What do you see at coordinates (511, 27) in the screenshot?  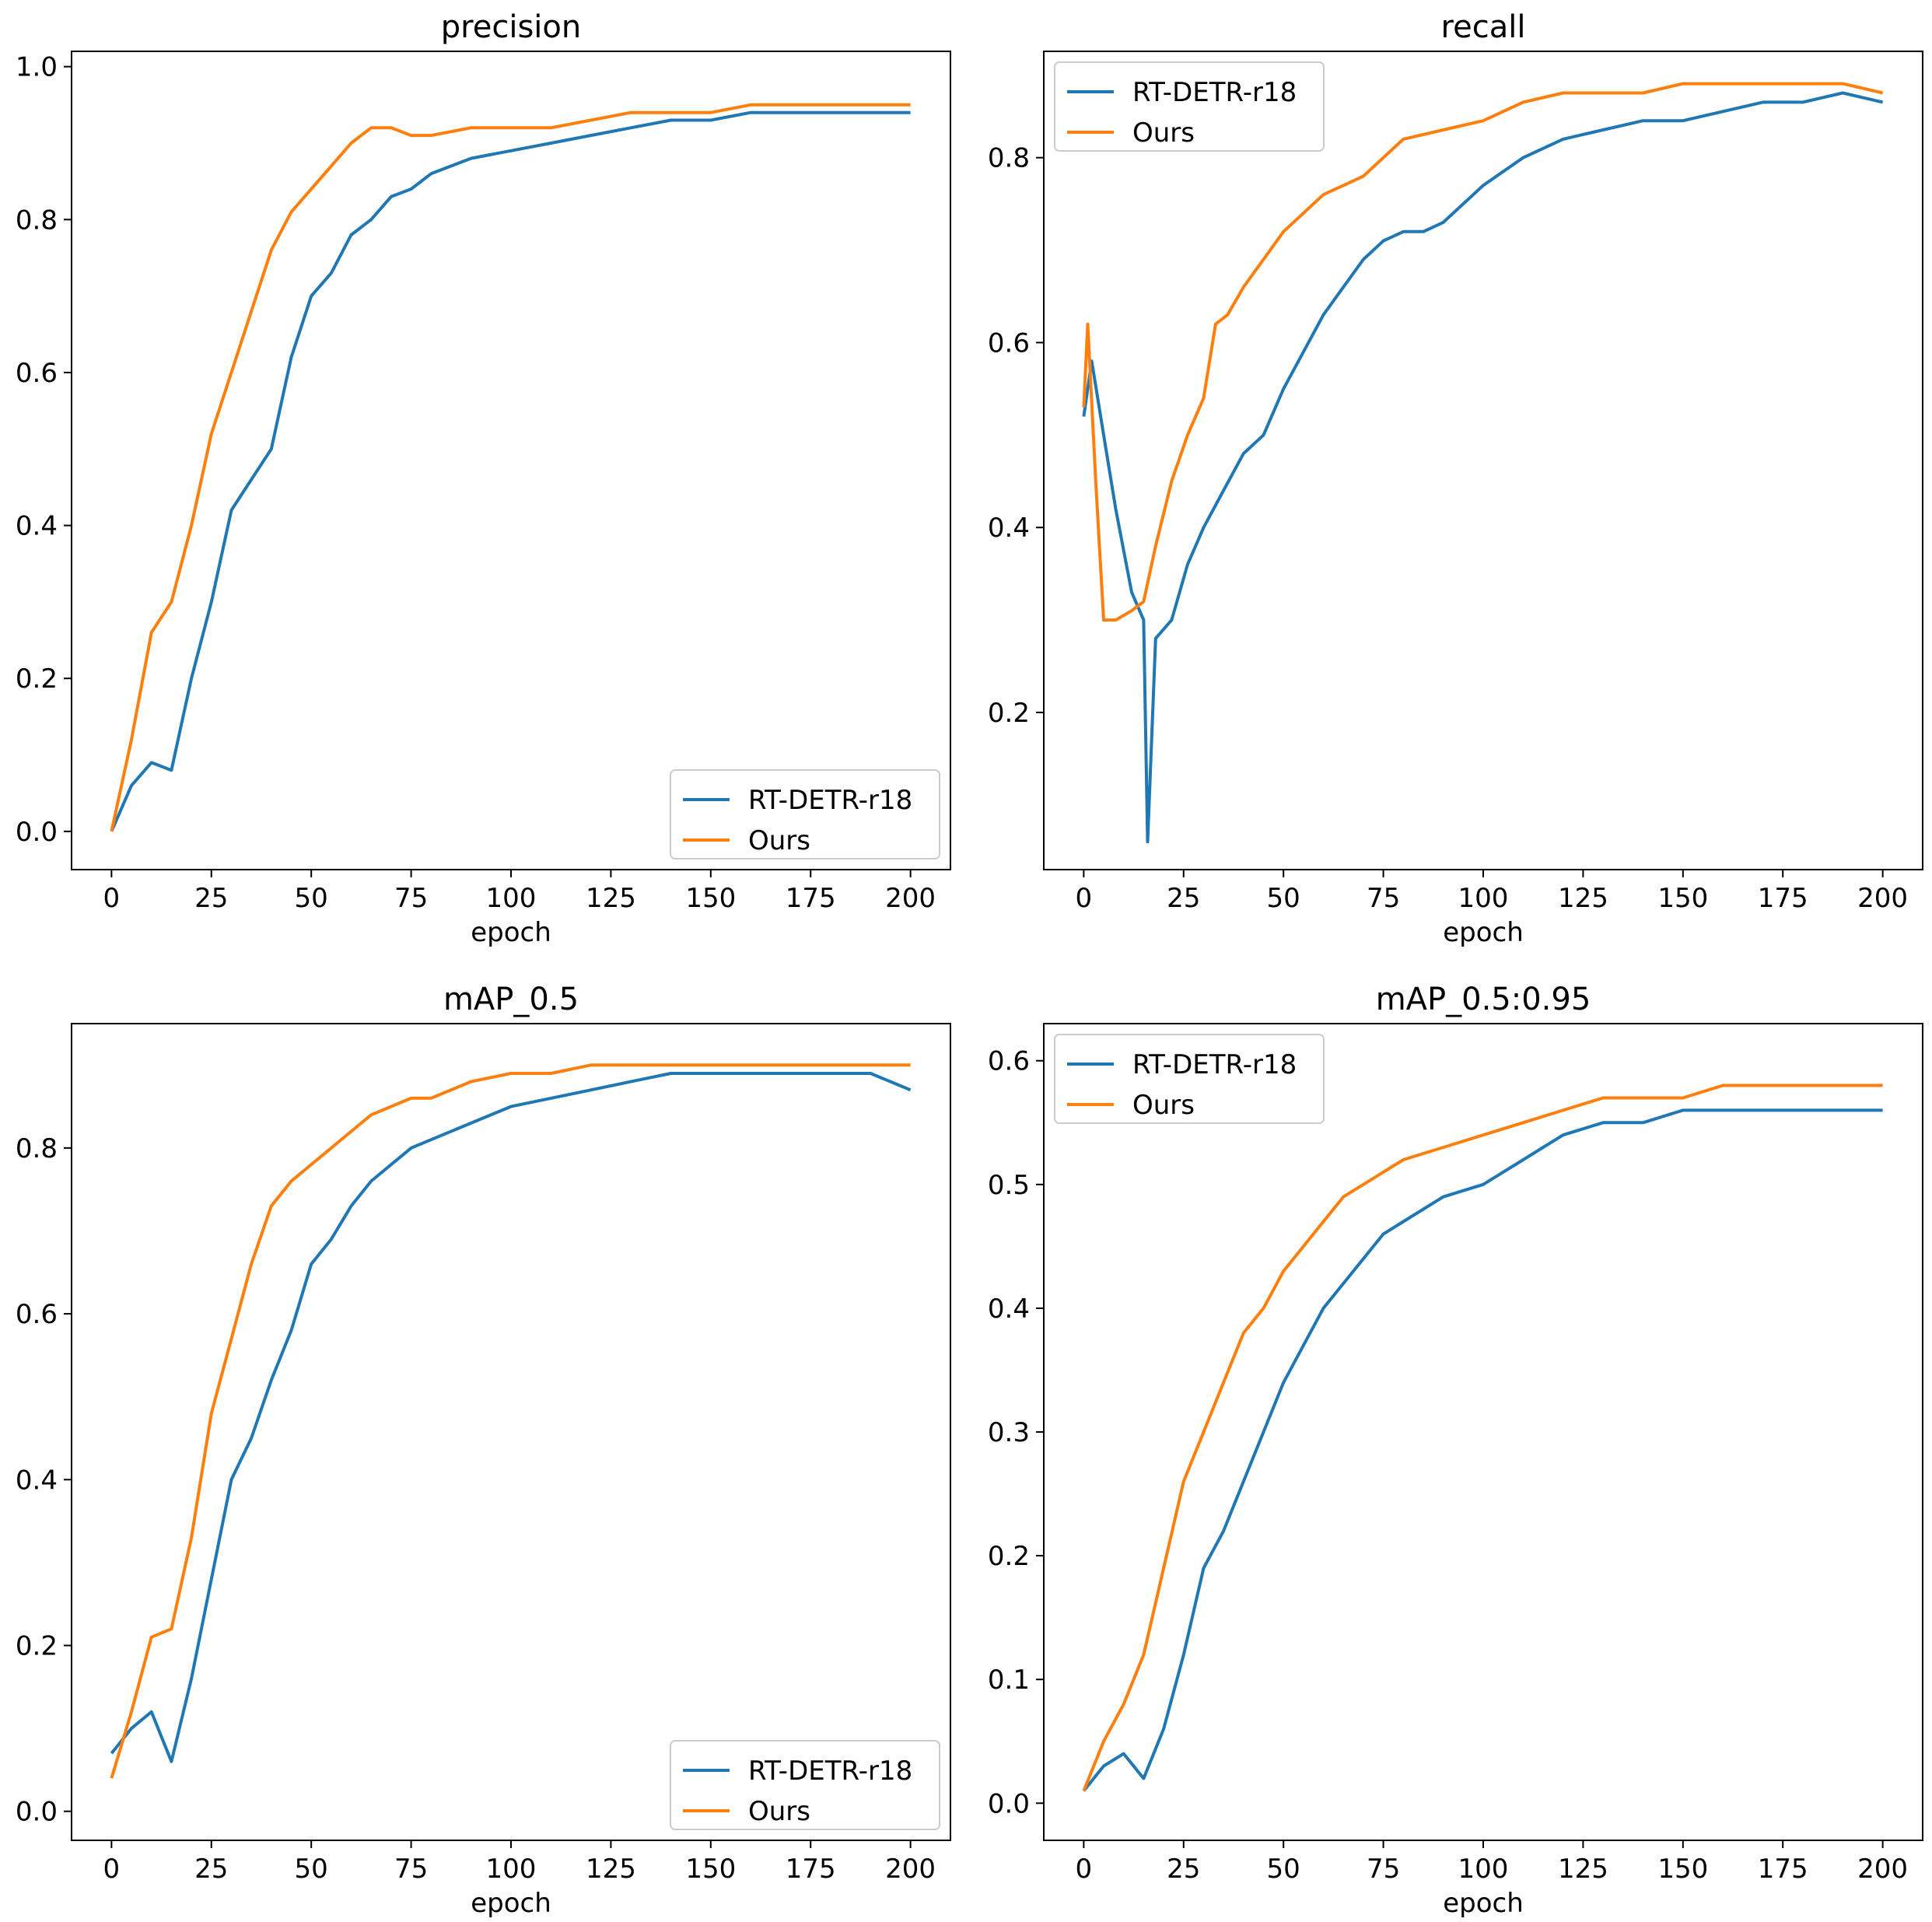 I see `chart-title: precision` at bounding box center [511, 27].